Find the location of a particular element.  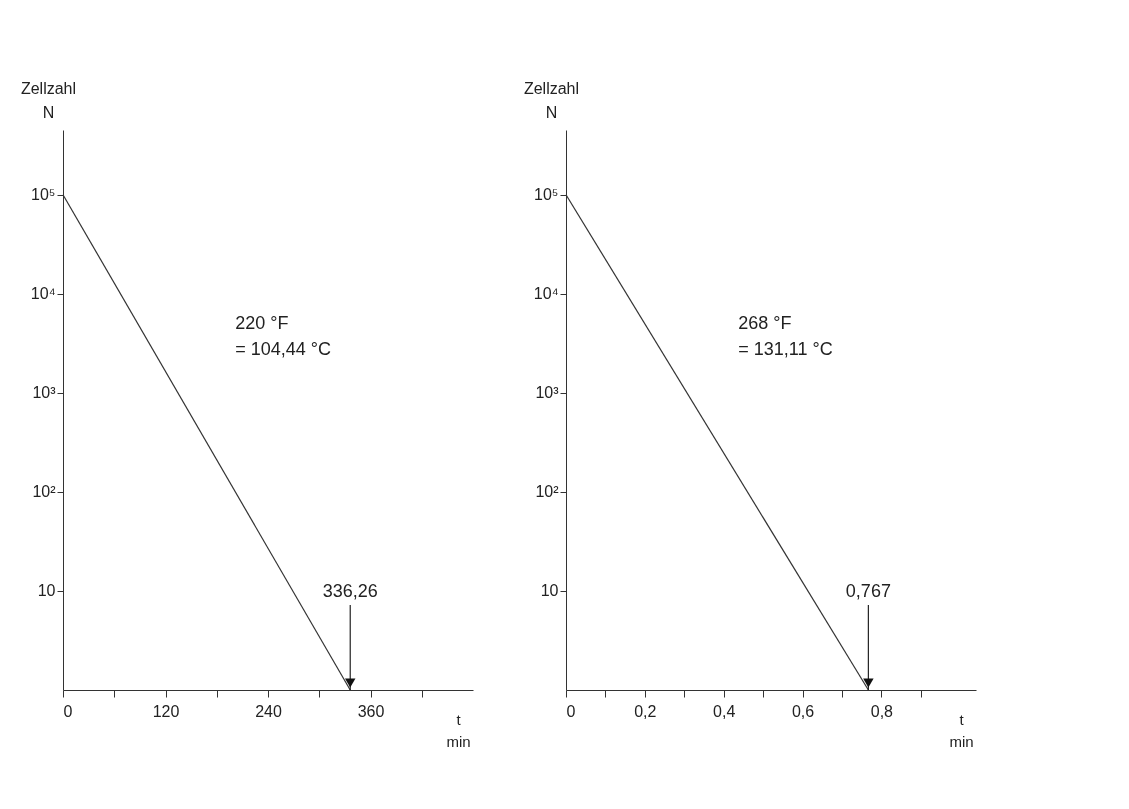

annotation: 220 °F = 104,44 °C is located at coordinates (283, 335).